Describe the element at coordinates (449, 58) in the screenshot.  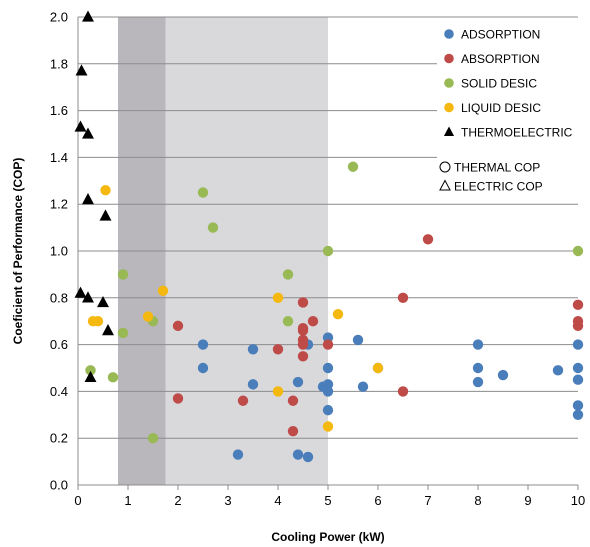
I see `legend-marker-absorption` at that location.